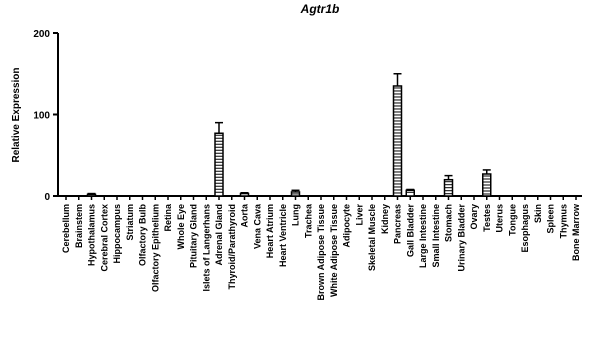 This screenshot has height=341, width=594. What do you see at coordinates (576, 232) in the screenshot?
I see `x-tick-label: Bone Marrow` at bounding box center [576, 232].